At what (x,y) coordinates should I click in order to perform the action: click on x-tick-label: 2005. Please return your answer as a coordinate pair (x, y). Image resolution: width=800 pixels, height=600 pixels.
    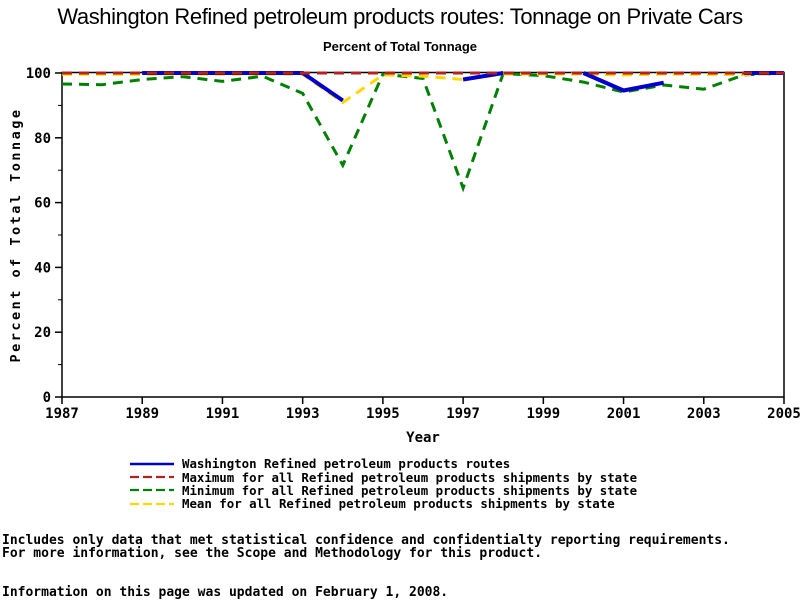
    Looking at the image, I should click on (783, 414).